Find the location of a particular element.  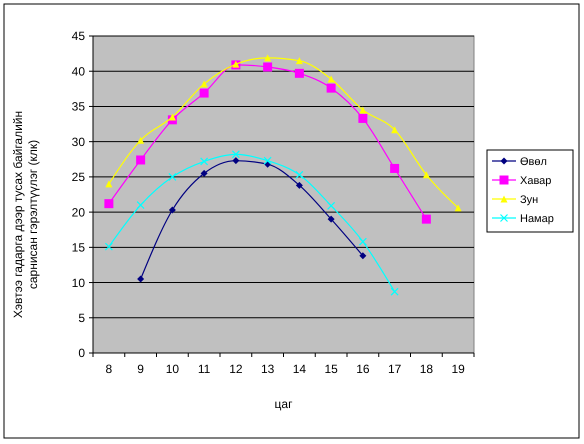

x-tick-label: 13 is located at coordinates (267, 369).